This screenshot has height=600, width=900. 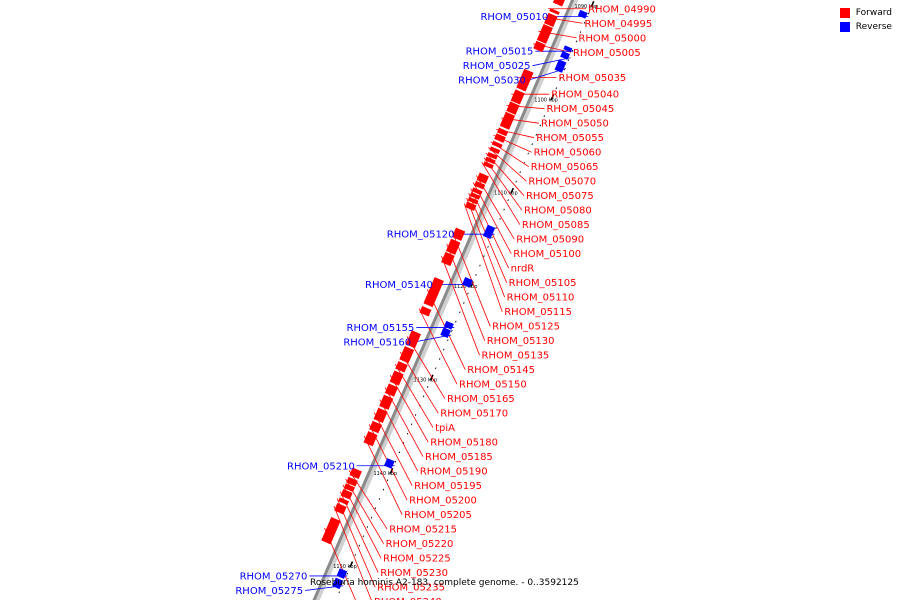 What do you see at coordinates (464, 443) in the screenshot?
I see `gene-label: RHOM_05180` at bounding box center [464, 443].